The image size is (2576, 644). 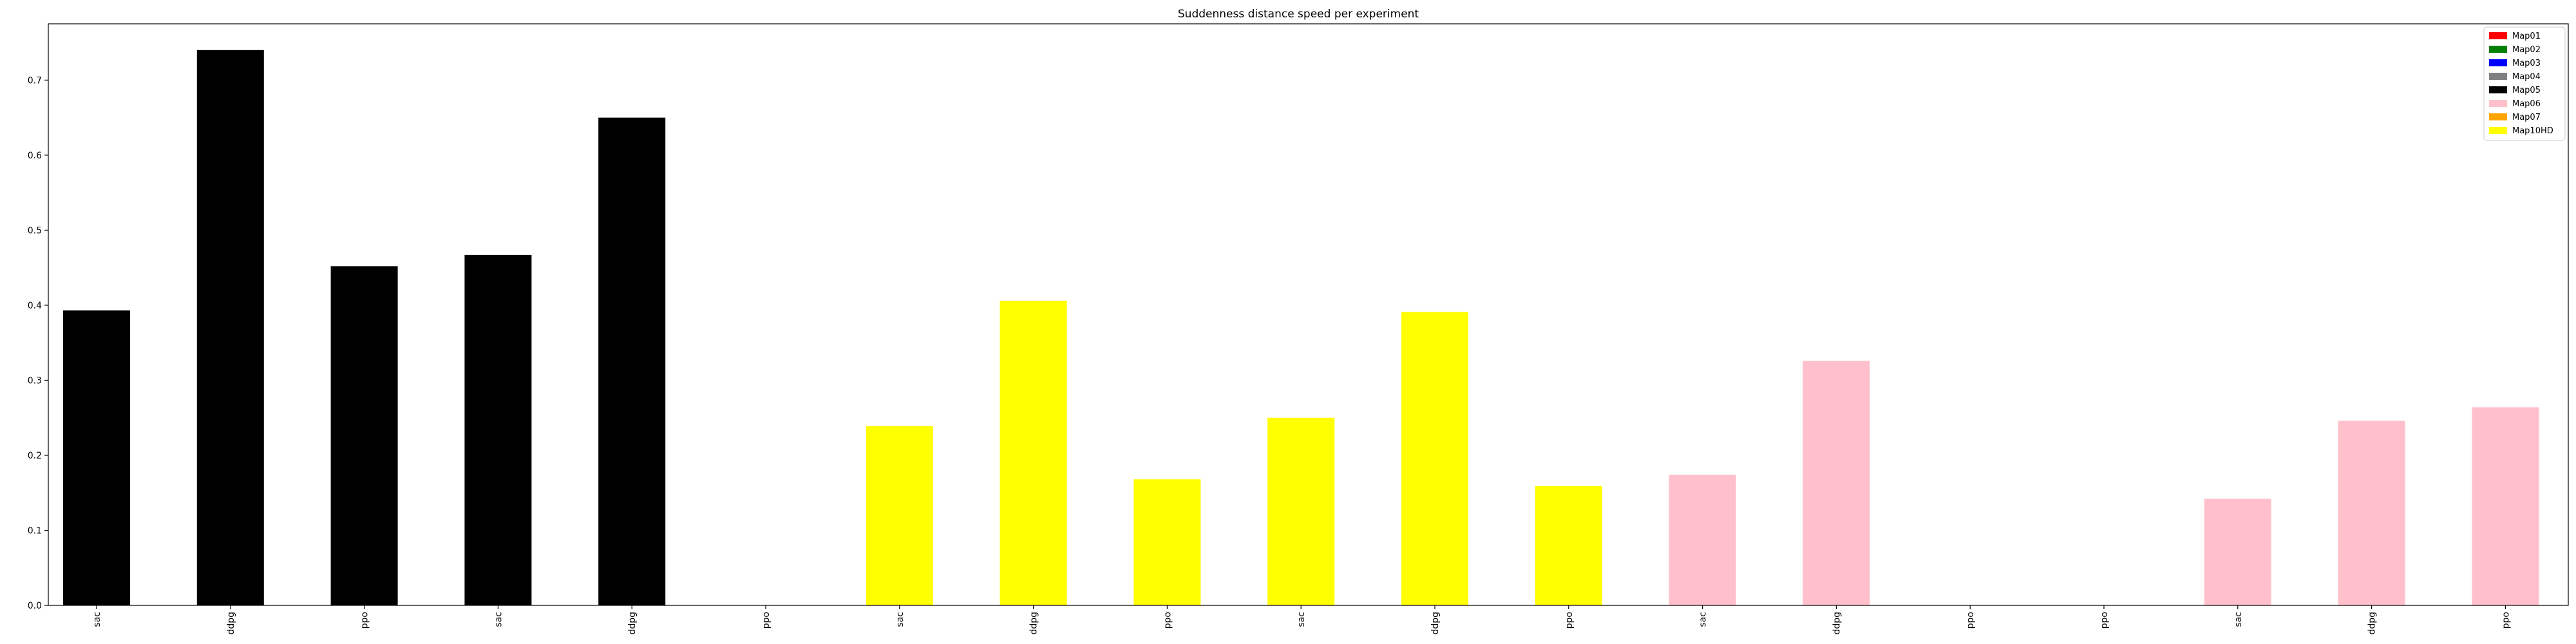 I want to click on legend-label: Map02, so click(x=2526, y=50).